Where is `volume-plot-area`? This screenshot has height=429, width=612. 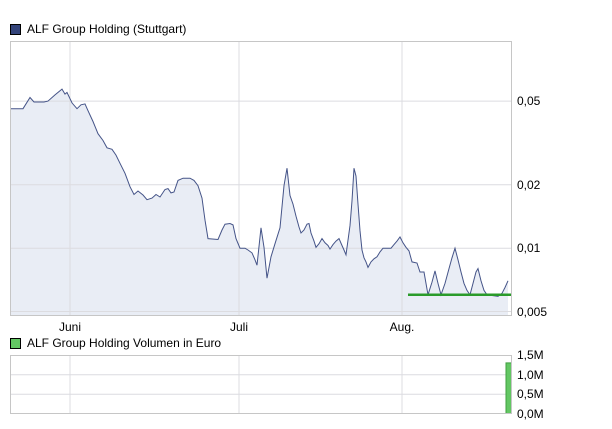
volume-plot-area is located at coordinates (261, 384).